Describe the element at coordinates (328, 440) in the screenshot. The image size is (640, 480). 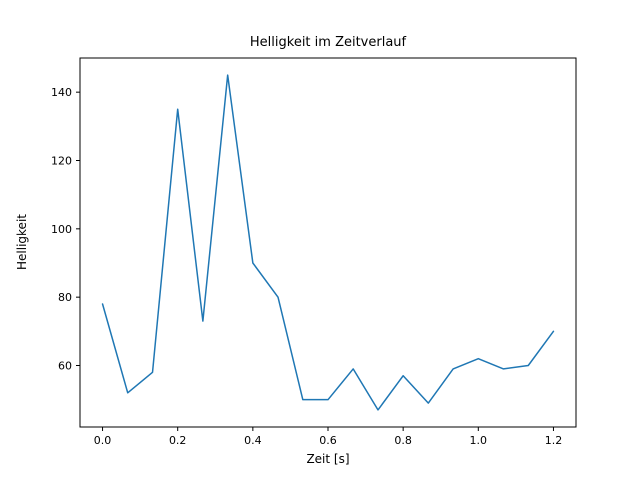
I see `x-tick-label: 0.6` at that location.